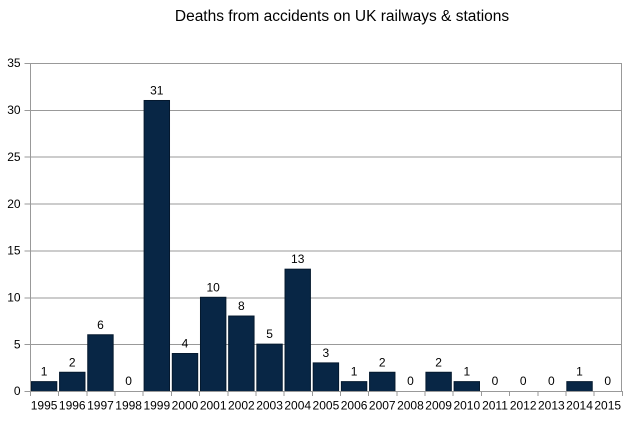 Image resolution: width=625 pixels, height=439 pixels. Describe the element at coordinates (298, 259) in the screenshot. I see `svg-text: 13` at that location.